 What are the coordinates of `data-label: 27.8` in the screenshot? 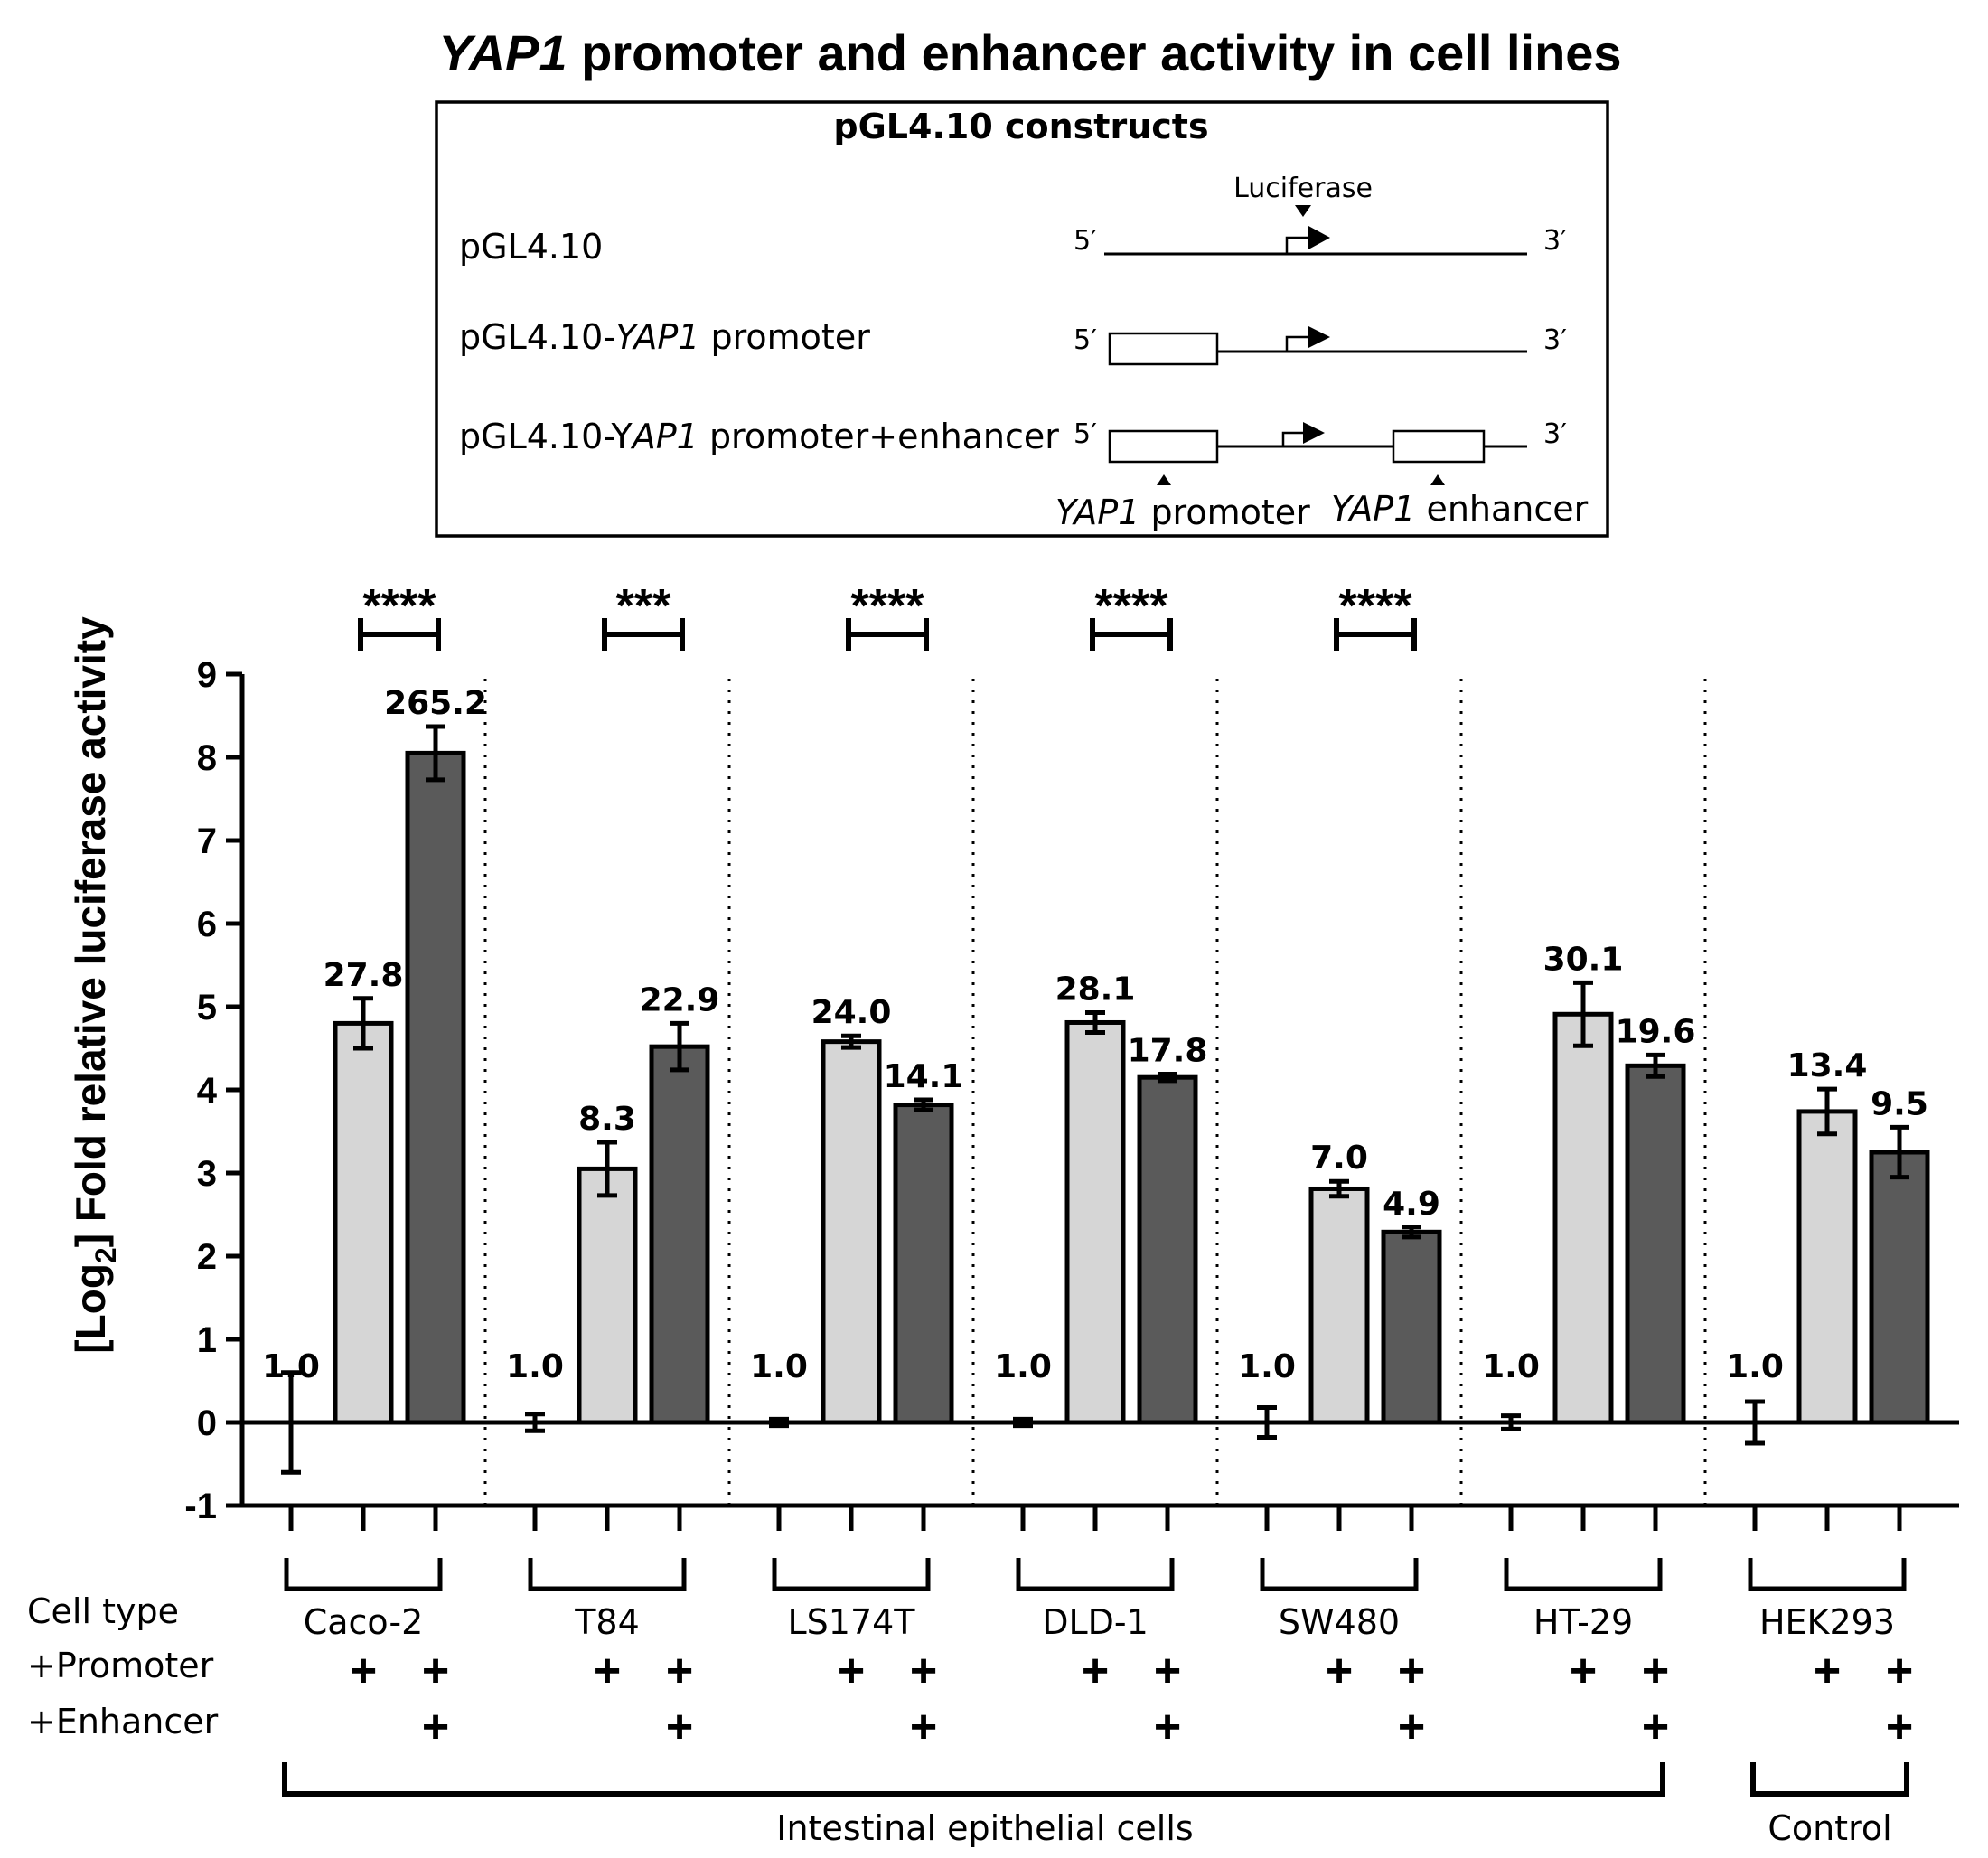 It's located at (364, 975).